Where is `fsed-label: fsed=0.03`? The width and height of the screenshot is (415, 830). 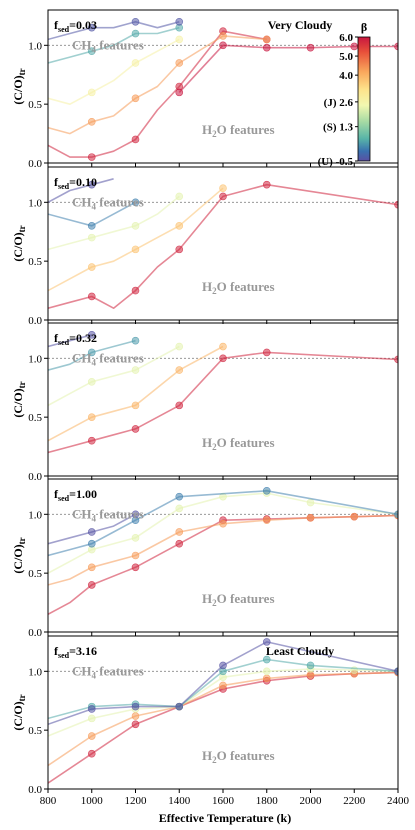
fsed-label: fsed=0.03 is located at coordinates (75, 26).